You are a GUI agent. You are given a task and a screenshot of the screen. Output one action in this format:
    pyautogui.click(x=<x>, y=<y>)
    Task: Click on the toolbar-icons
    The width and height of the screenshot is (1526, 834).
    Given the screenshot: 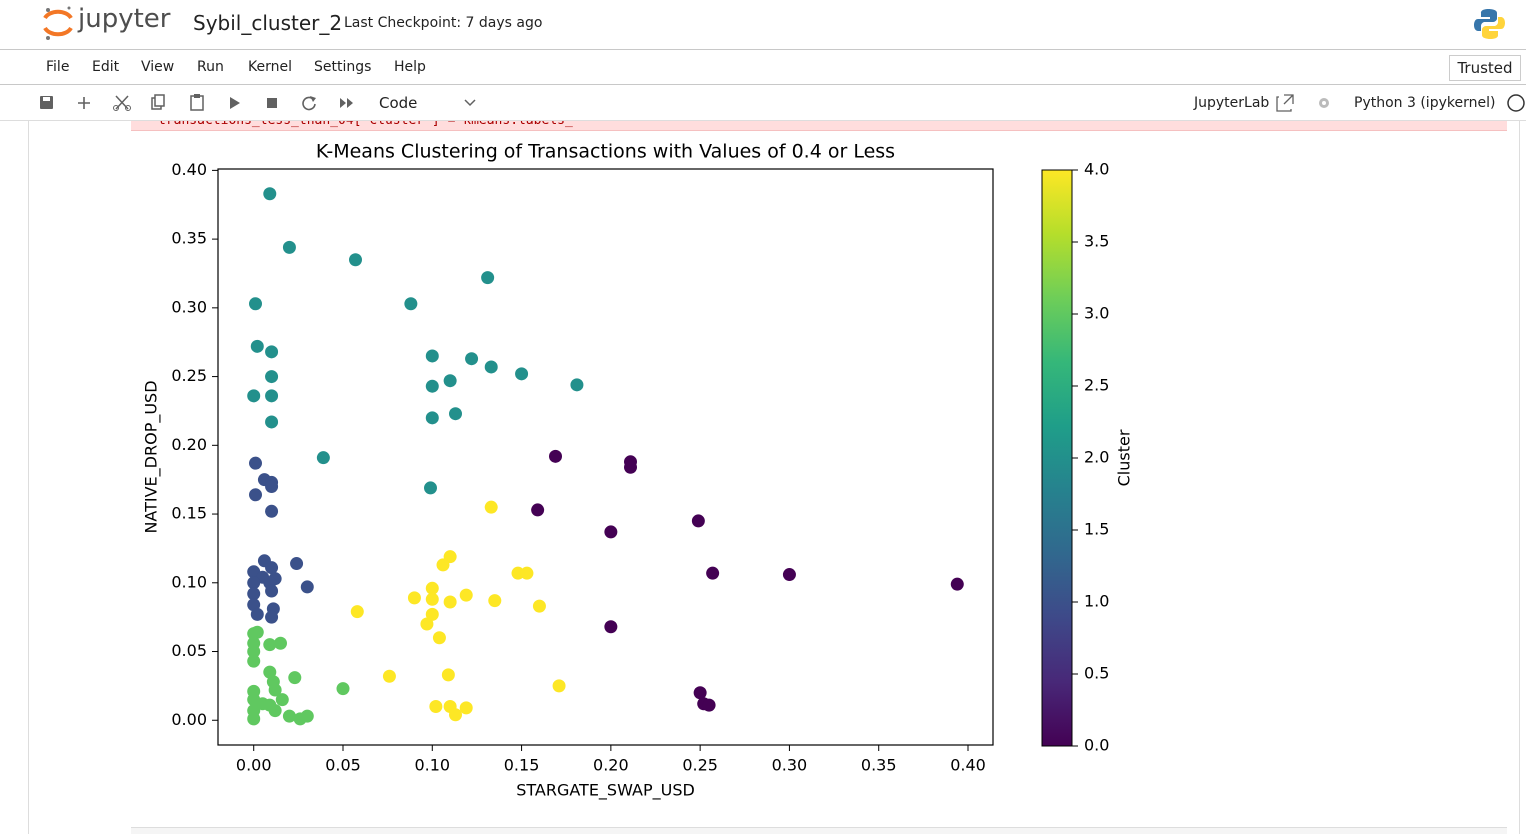 What is the action you would take?
    pyautogui.click(x=260, y=102)
    